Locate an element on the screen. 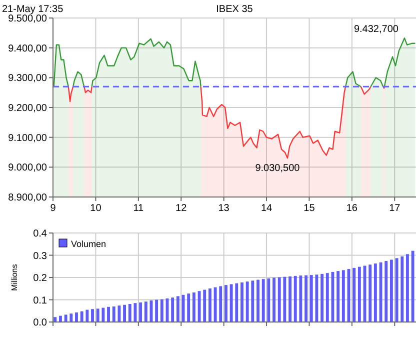  y-tick-label: 8.900,00 is located at coordinates (28, 198).